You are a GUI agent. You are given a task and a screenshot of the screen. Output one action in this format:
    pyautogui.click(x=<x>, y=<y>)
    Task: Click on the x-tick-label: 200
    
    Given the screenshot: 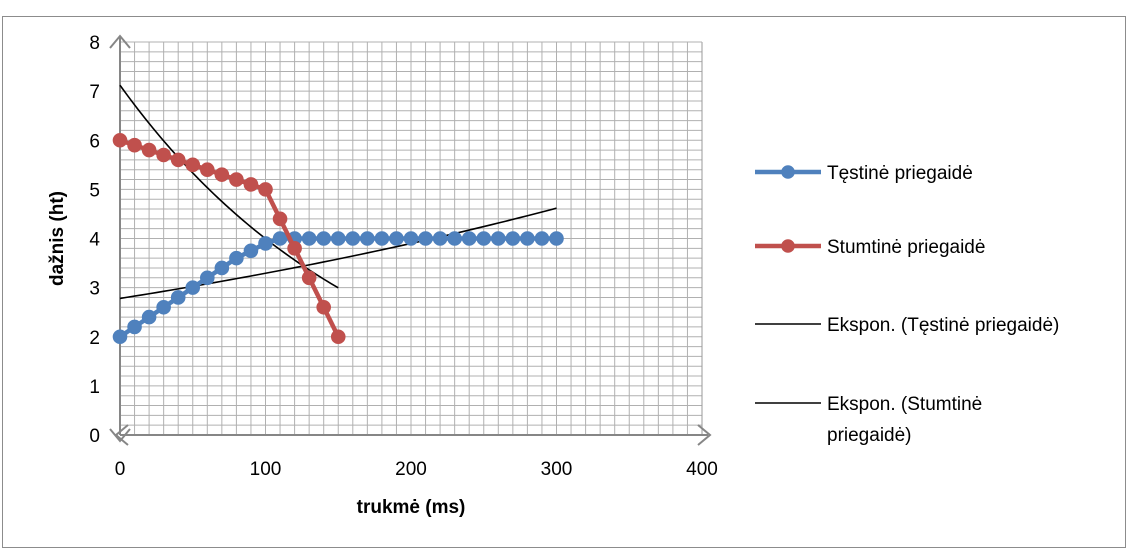 What is the action you would take?
    pyautogui.click(x=411, y=469)
    